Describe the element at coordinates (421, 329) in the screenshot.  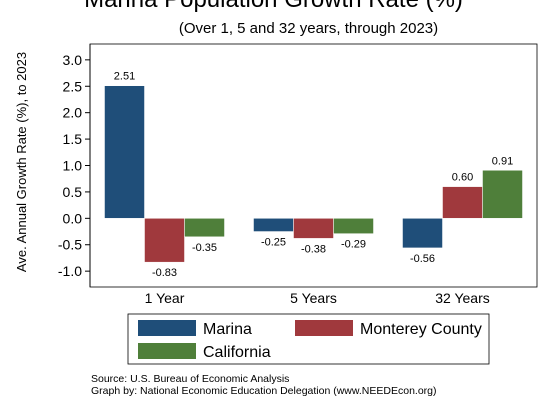
I see `legend-label: Monterey County` at that location.